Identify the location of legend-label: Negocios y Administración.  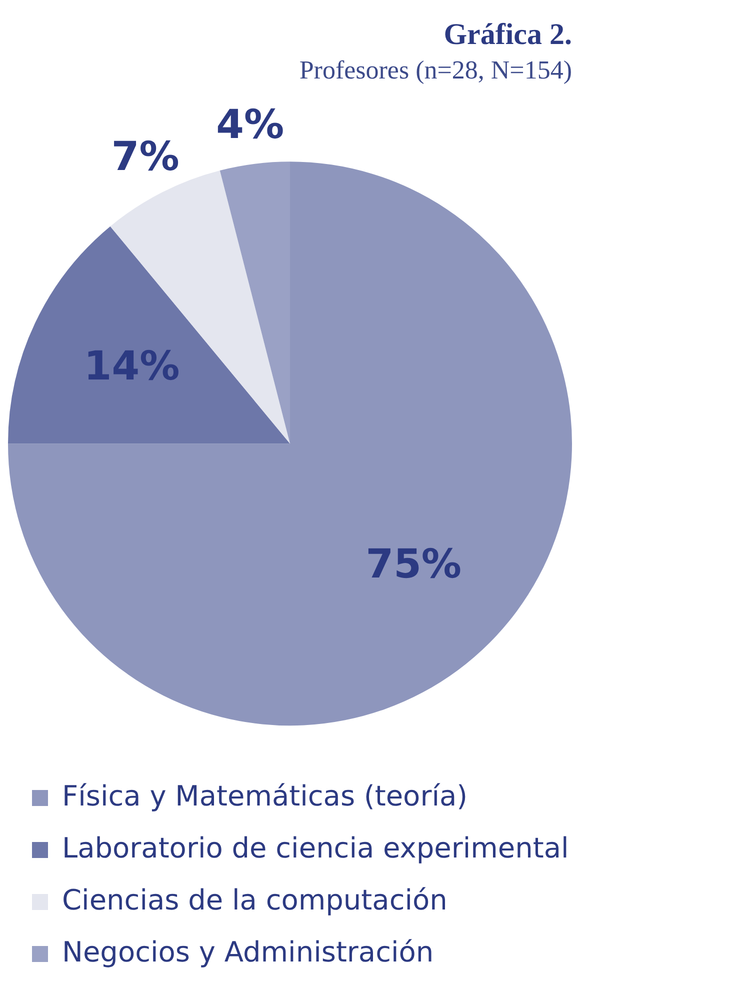
(248, 951).